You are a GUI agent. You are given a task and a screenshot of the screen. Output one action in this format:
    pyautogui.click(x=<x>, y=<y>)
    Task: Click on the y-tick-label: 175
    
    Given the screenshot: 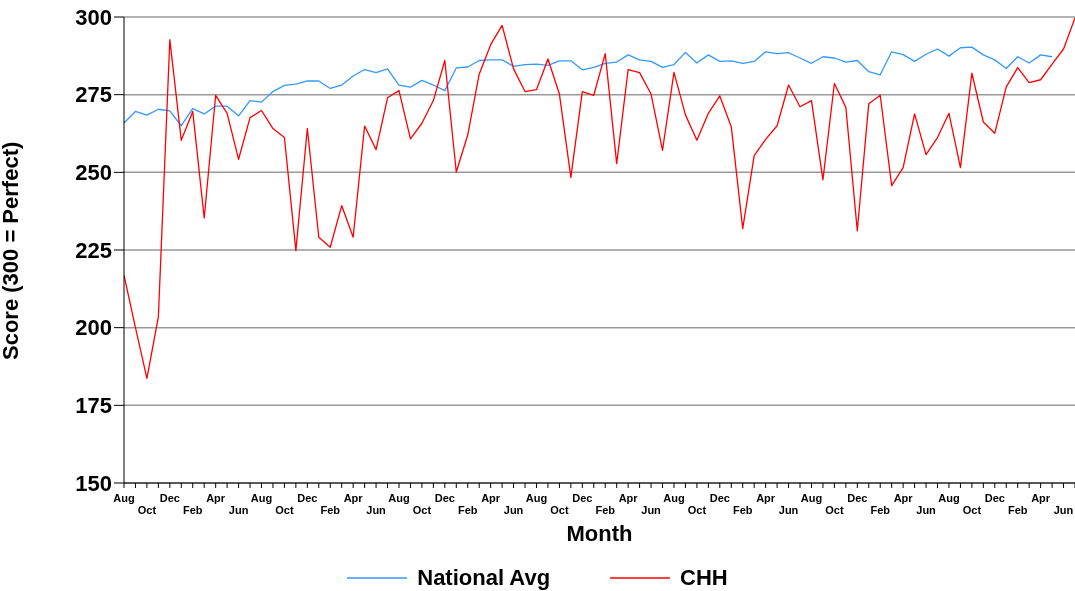 What is the action you would take?
    pyautogui.click(x=93, y=406)
    